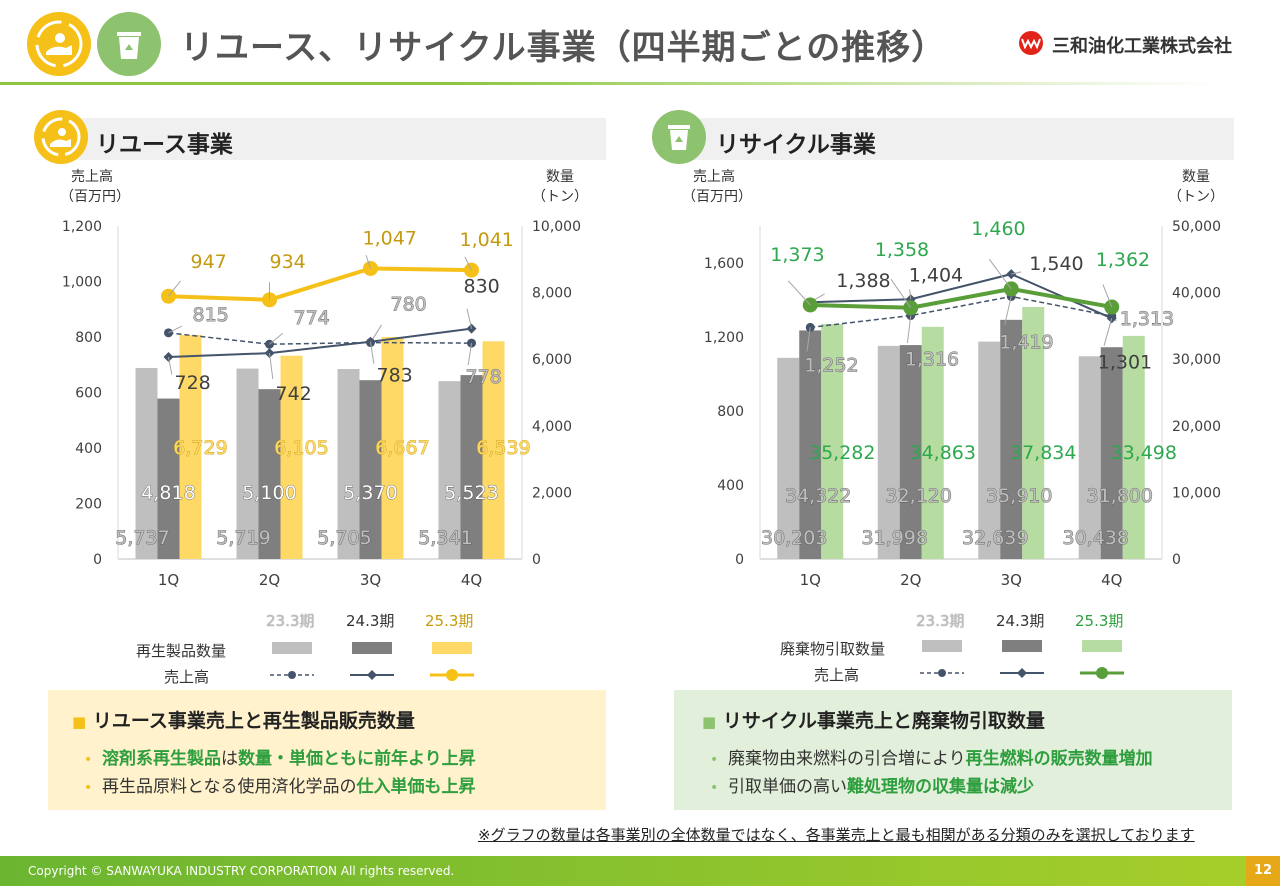 This screenshot has height=886, width=1280. Describe the element at coordinates (1099, 621) in the screenshot. I see `recycle-legend-period-25: 25.3期` at that location.